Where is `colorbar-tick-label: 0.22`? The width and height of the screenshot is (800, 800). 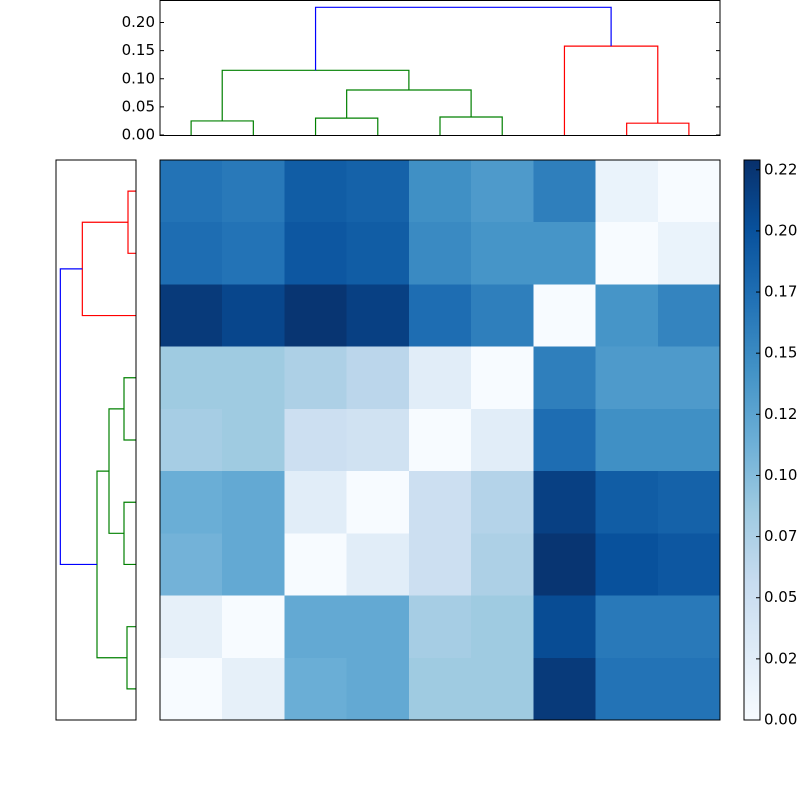
colorbar-tick-label: 0.22 is located at coordinates (780, 169).